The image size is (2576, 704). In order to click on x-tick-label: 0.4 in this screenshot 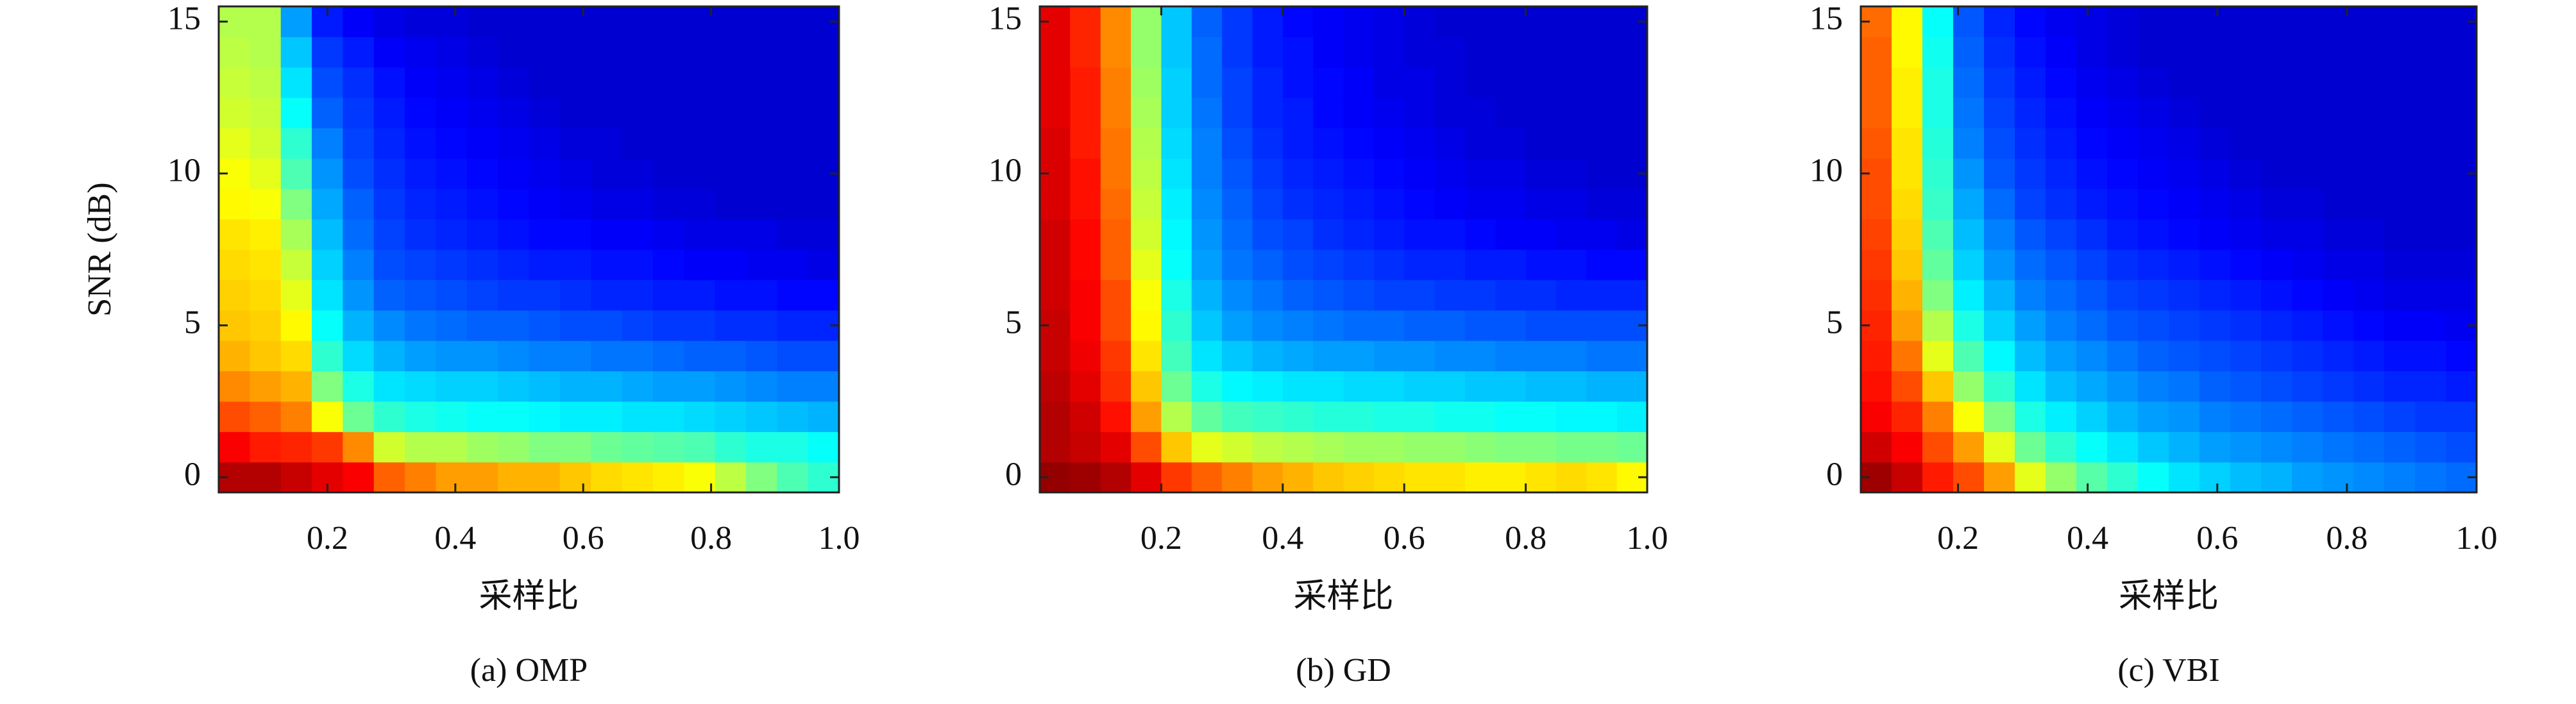, I will do `click(1282, 538)`.